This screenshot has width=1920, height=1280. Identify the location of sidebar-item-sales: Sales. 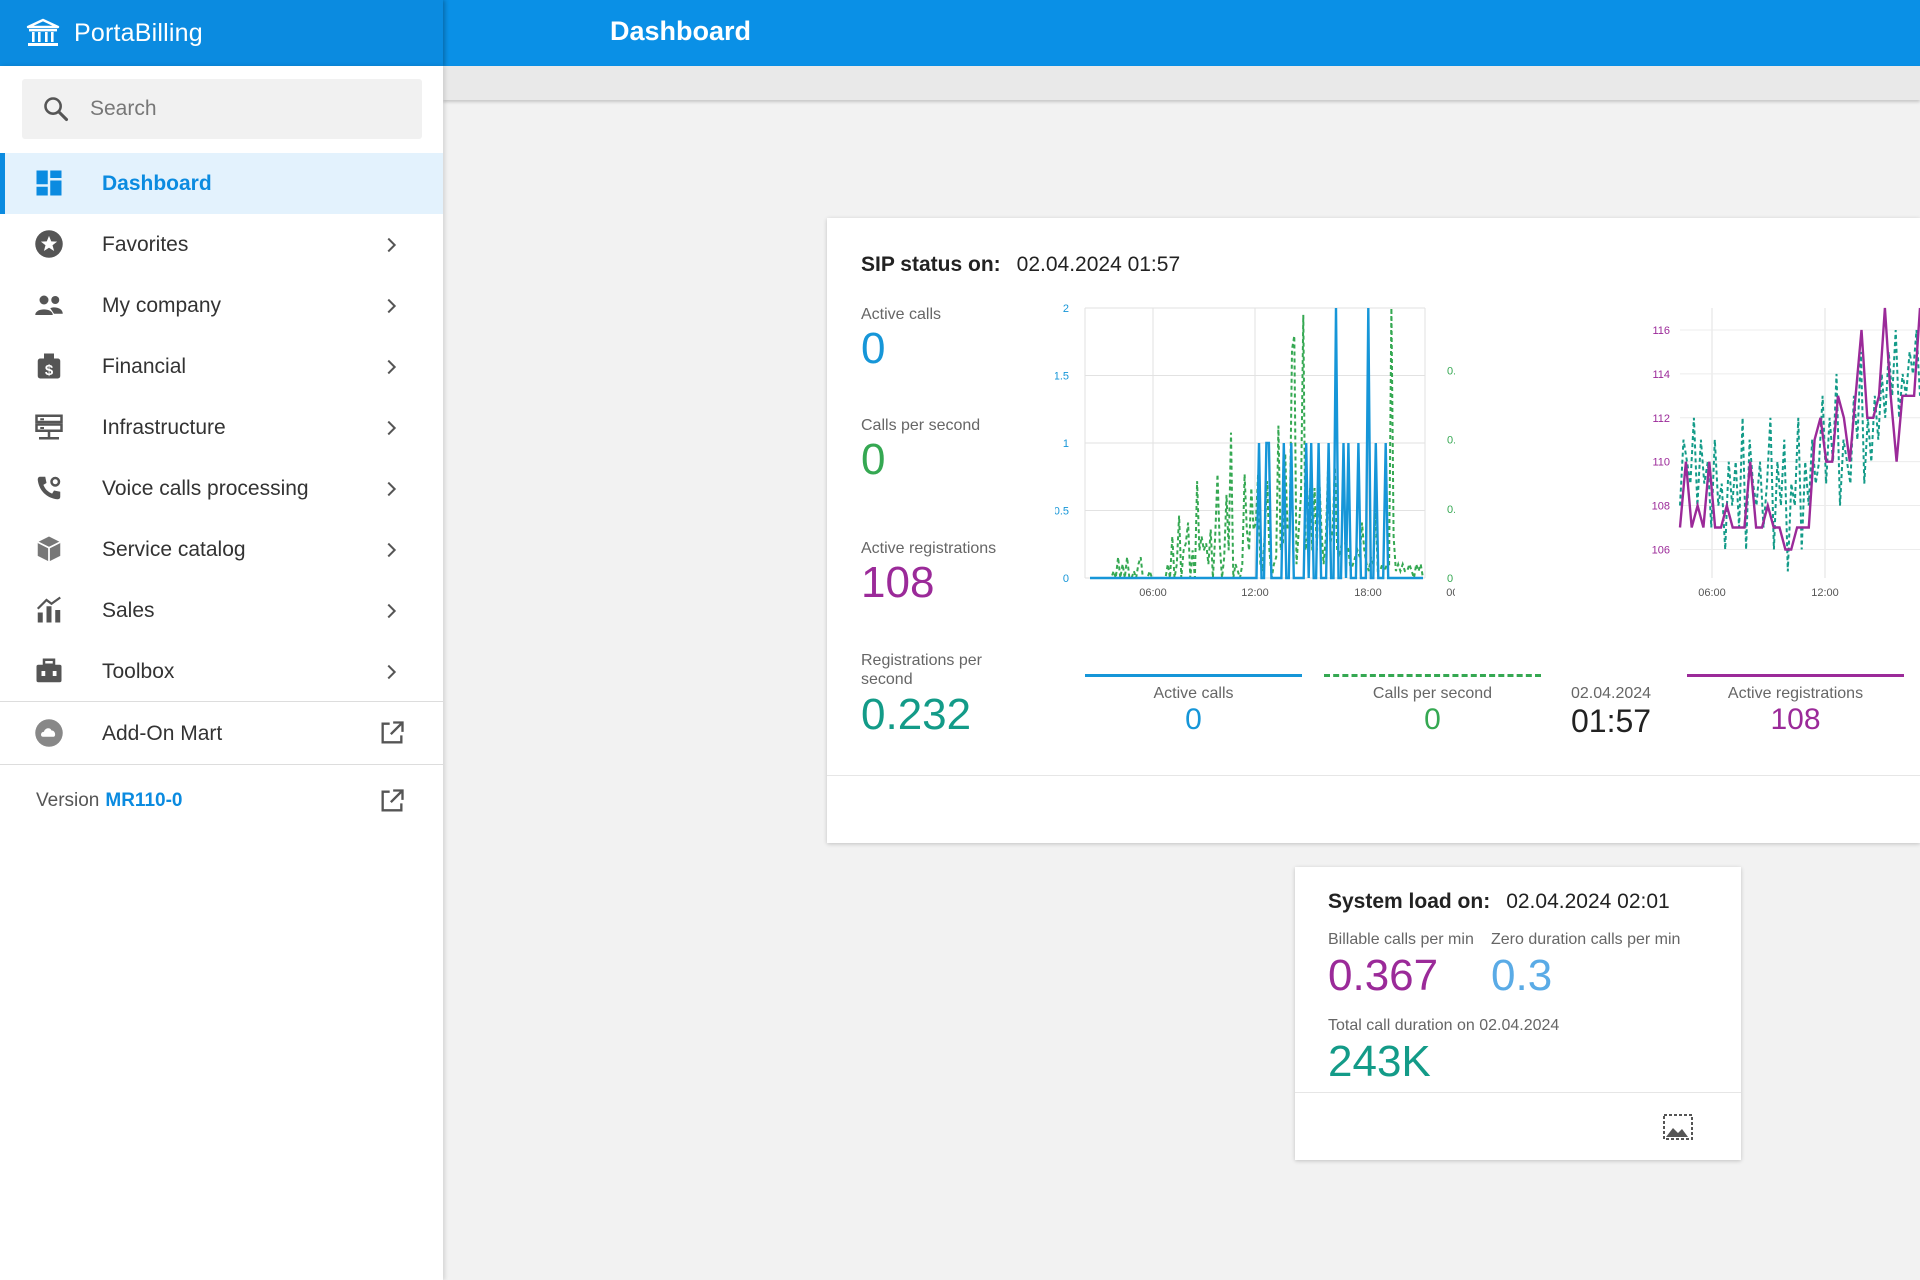
(221, 610).